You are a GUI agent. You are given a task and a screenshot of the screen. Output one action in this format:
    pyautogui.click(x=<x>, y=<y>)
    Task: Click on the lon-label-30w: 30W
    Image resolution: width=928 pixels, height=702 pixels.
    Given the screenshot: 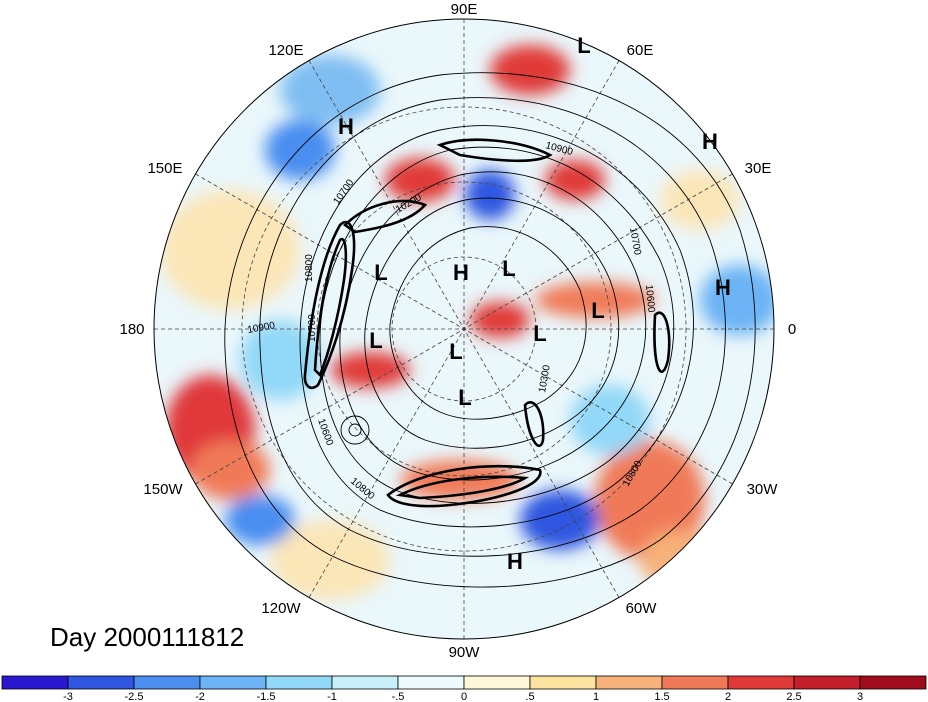 What is the action you would take?
    pyautogui.click(x=763, y=489)
    